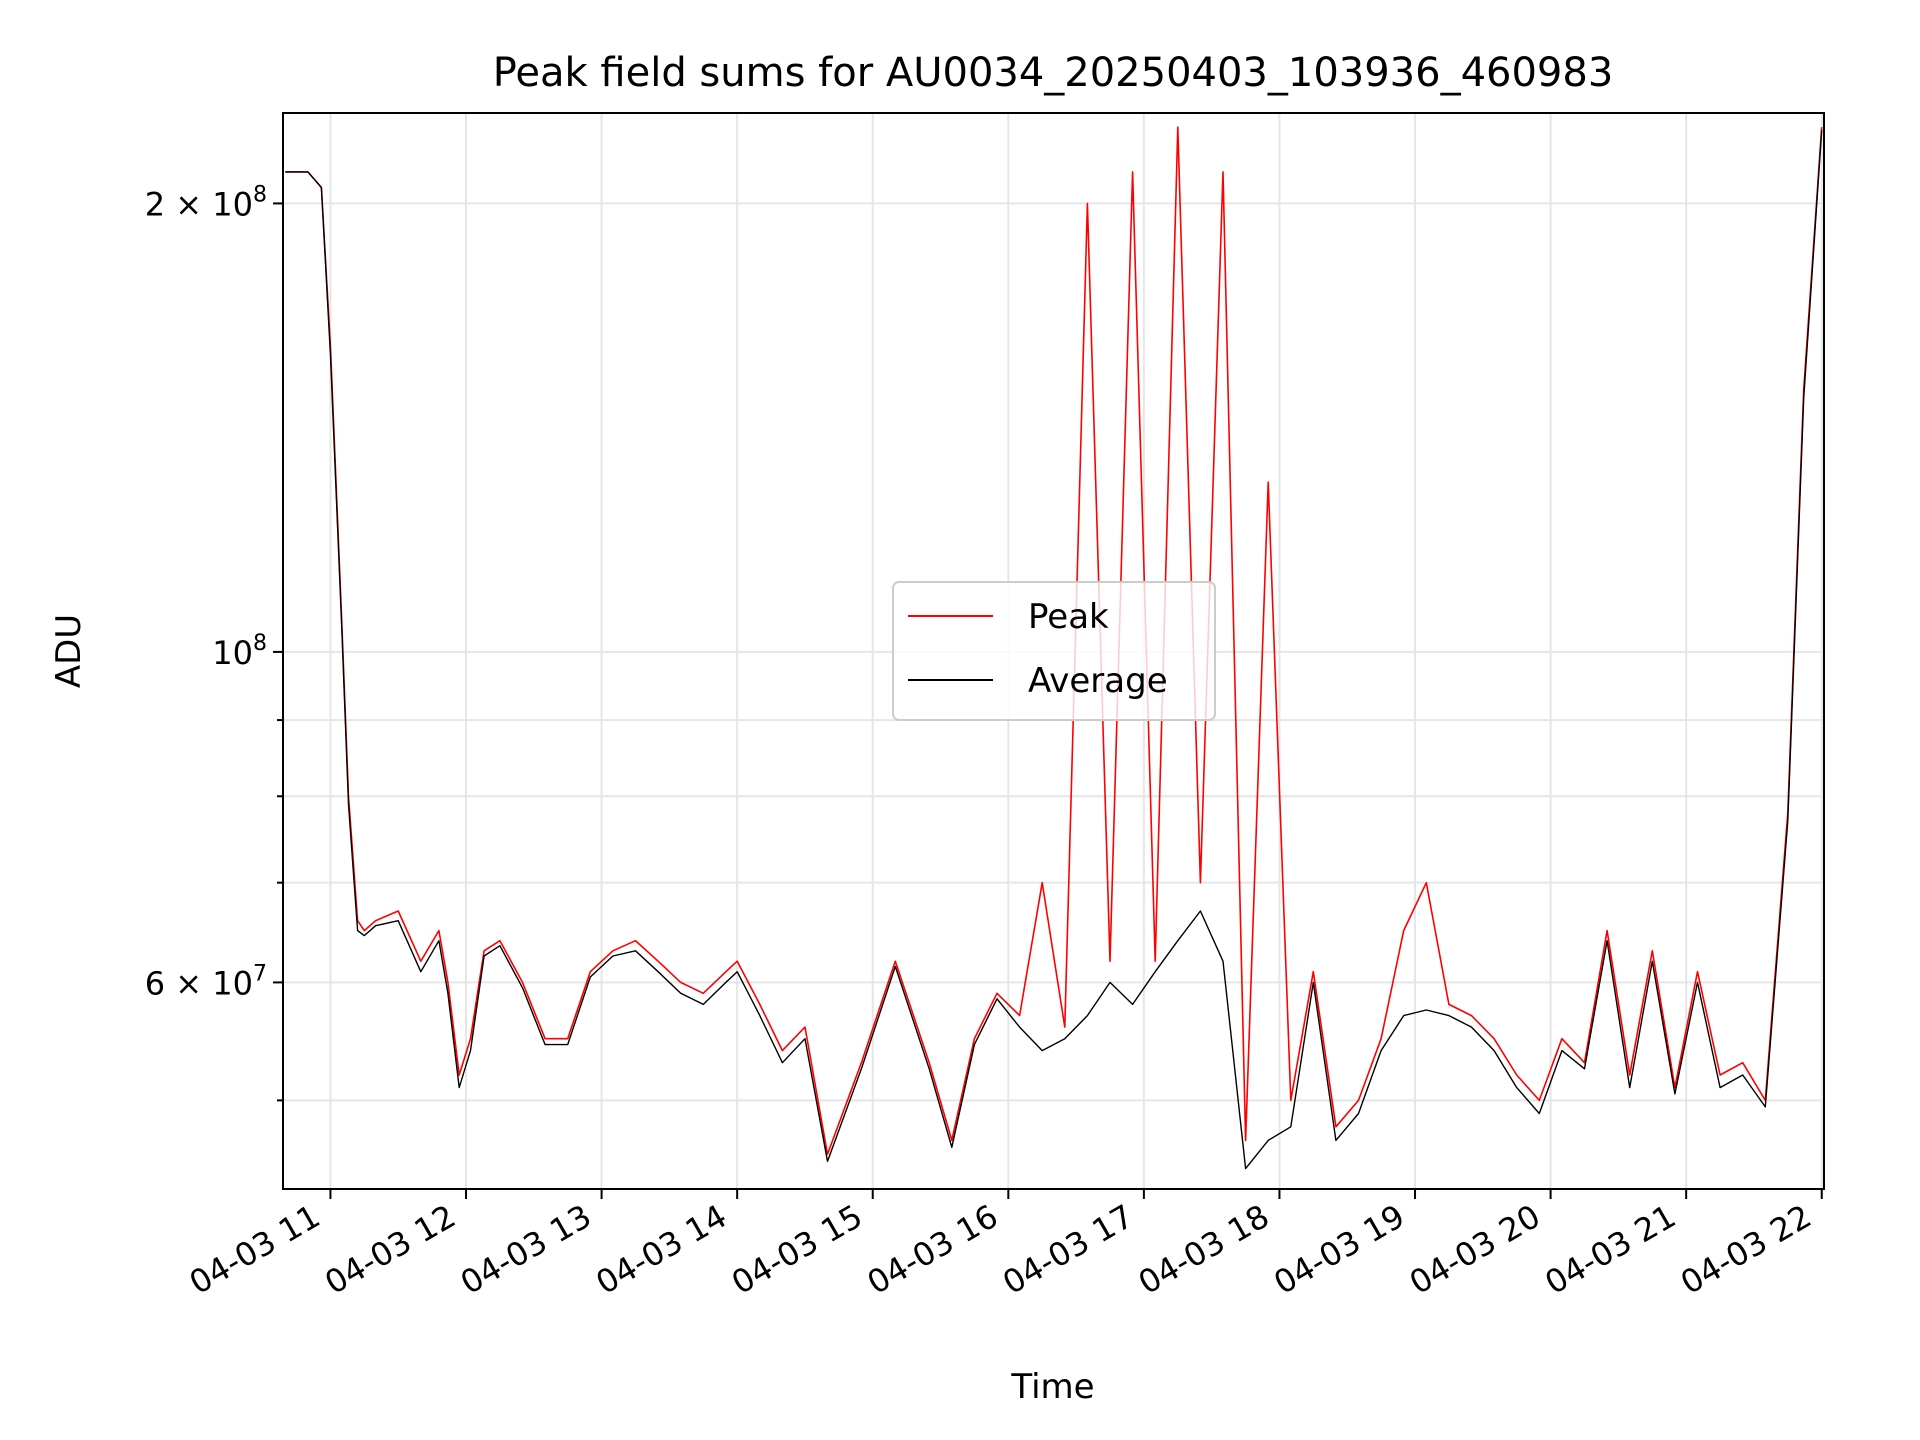  I want to click on x-tick-label: 04-03 18, so click(1204, 1249).